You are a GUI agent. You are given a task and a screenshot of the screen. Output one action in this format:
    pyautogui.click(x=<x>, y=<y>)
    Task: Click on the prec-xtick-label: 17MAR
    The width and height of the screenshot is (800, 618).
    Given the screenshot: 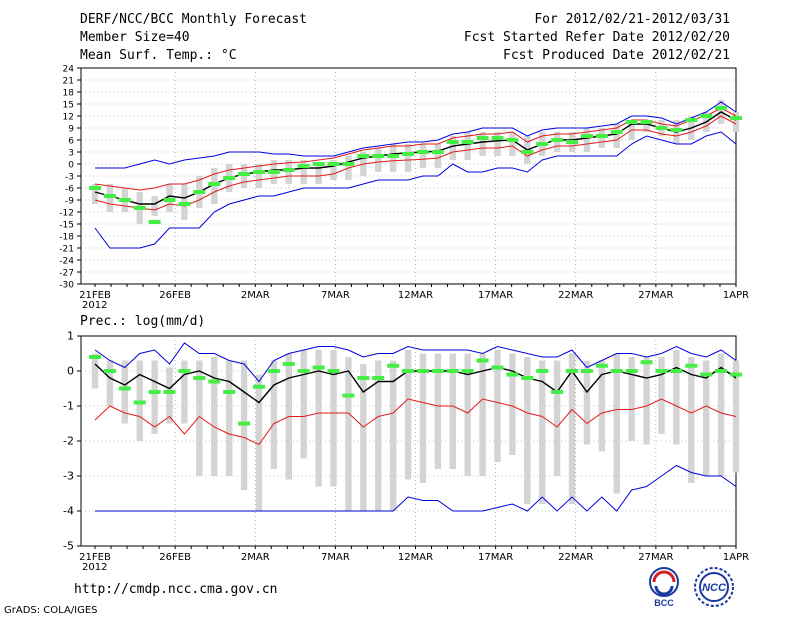 What is the action you would take?
    pyautogui.click(x=495, y=557)
    